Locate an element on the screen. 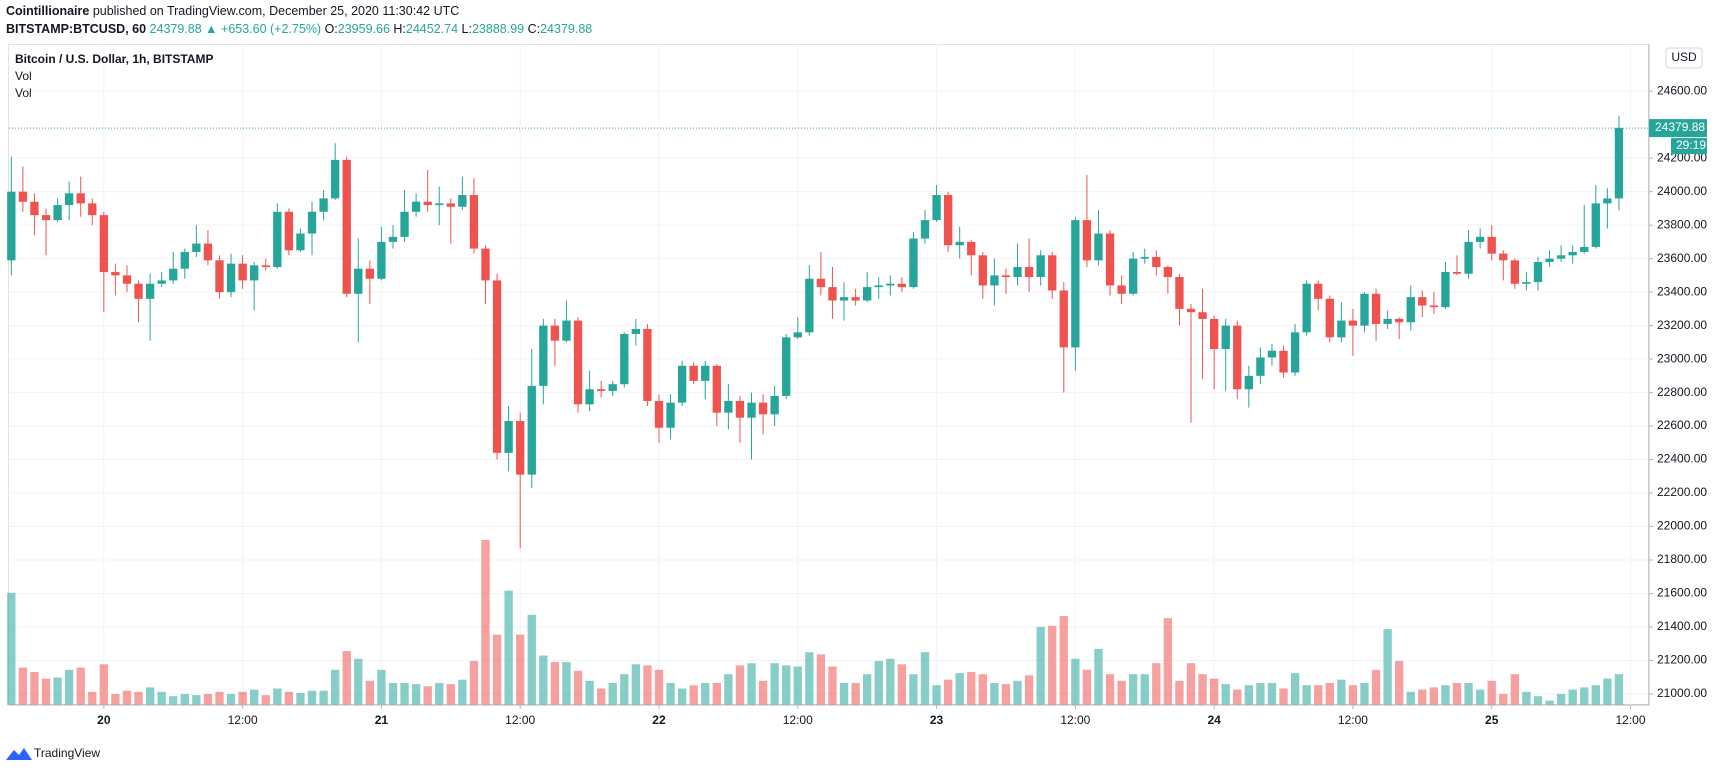 The image size is (1722, 772). last-price-label: 24379.88 is located at coordinates (1680, 127).